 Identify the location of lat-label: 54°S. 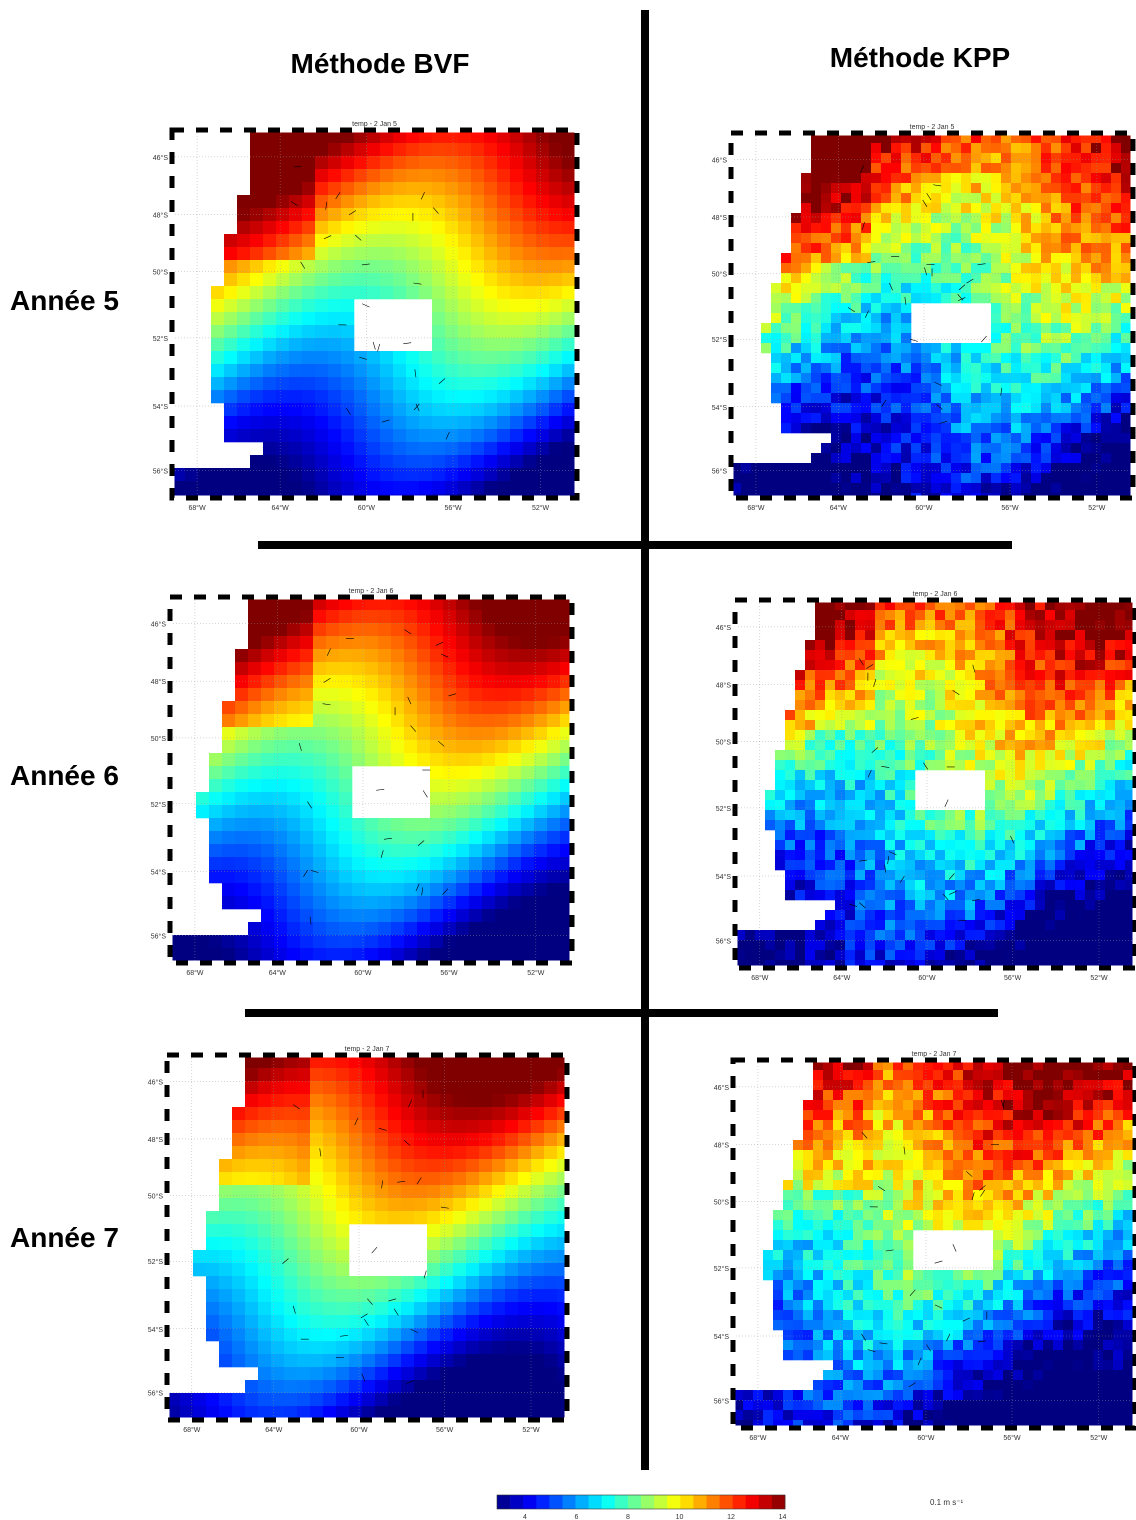
(724, 877).